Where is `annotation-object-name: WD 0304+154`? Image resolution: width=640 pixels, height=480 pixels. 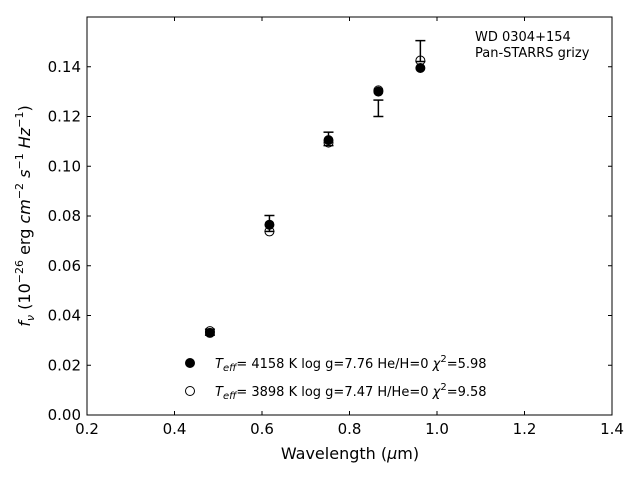 annotation-object-name: WD 0304+154 is located at coordinates (523, 37).